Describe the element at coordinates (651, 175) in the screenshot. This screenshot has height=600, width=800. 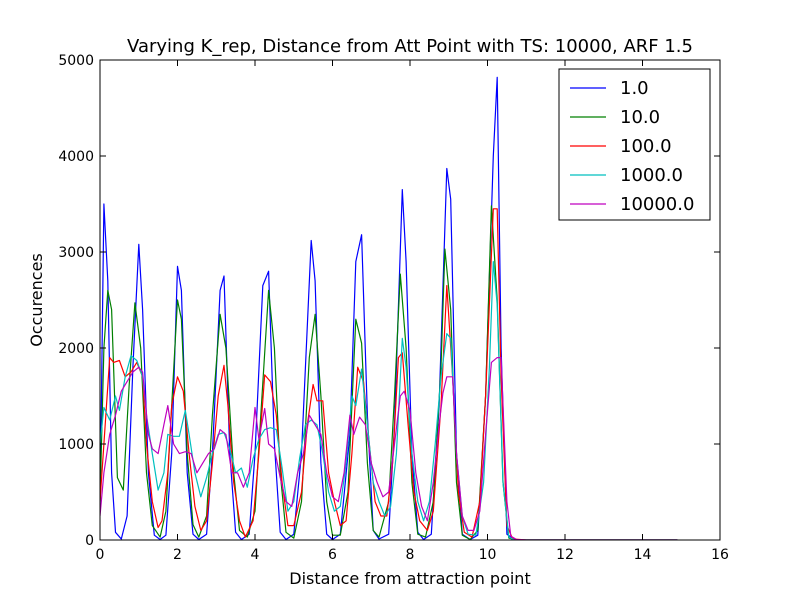
I see `legend-label: 1000.0` at that location.